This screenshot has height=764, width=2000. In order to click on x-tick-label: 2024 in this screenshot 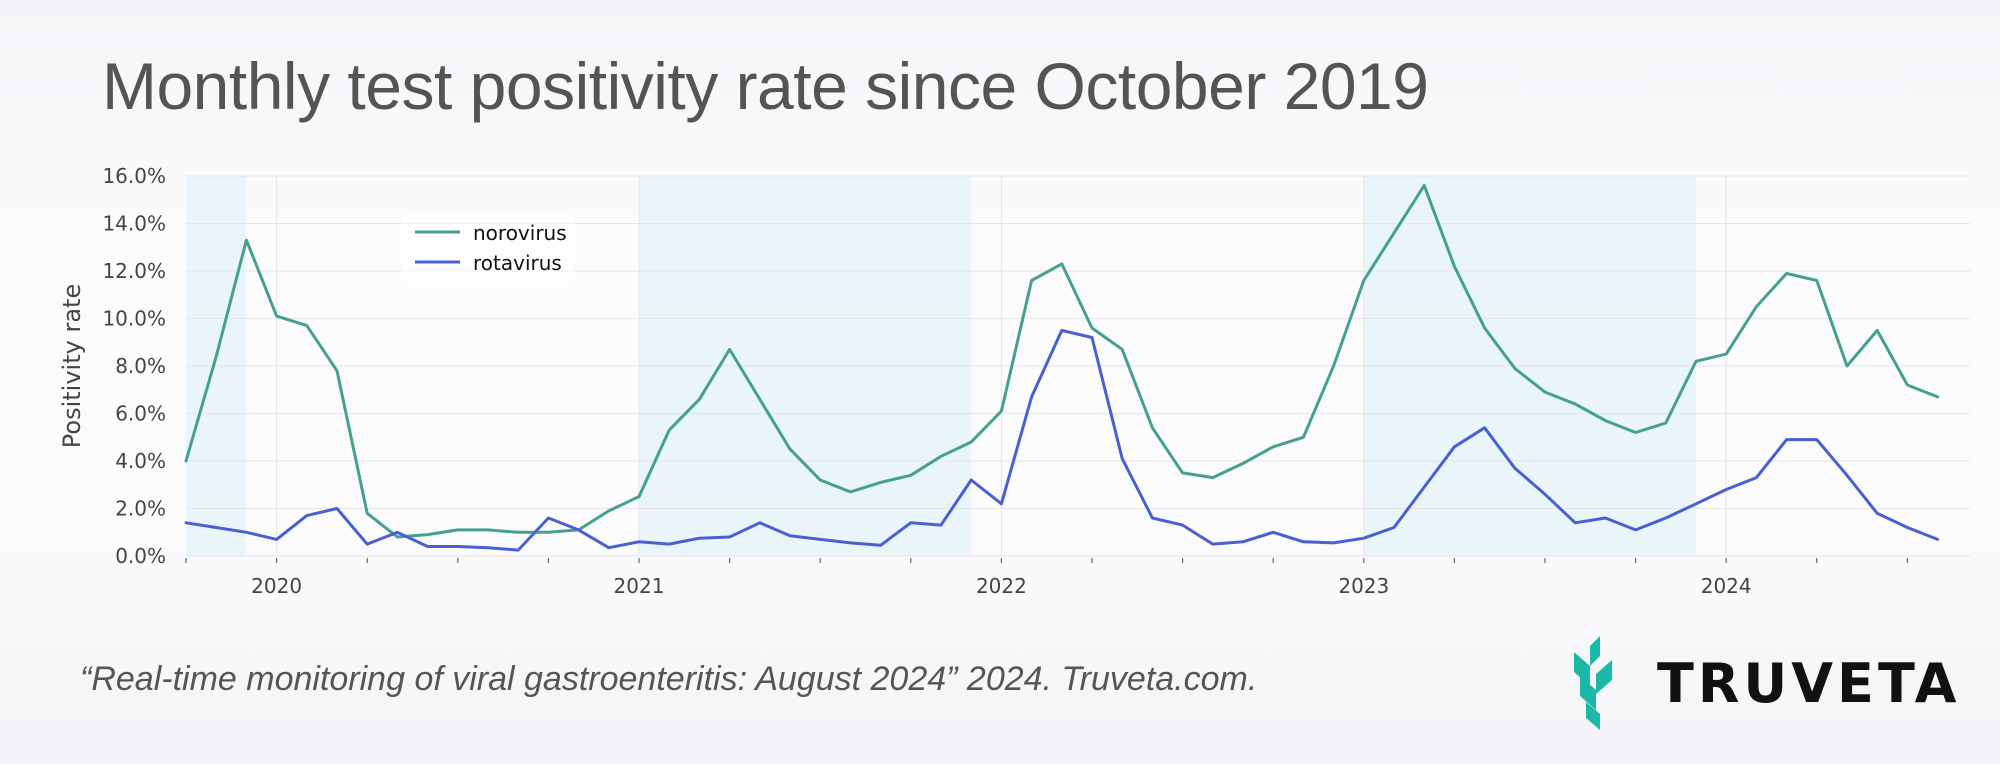, I will do `click(1726, 586)`.